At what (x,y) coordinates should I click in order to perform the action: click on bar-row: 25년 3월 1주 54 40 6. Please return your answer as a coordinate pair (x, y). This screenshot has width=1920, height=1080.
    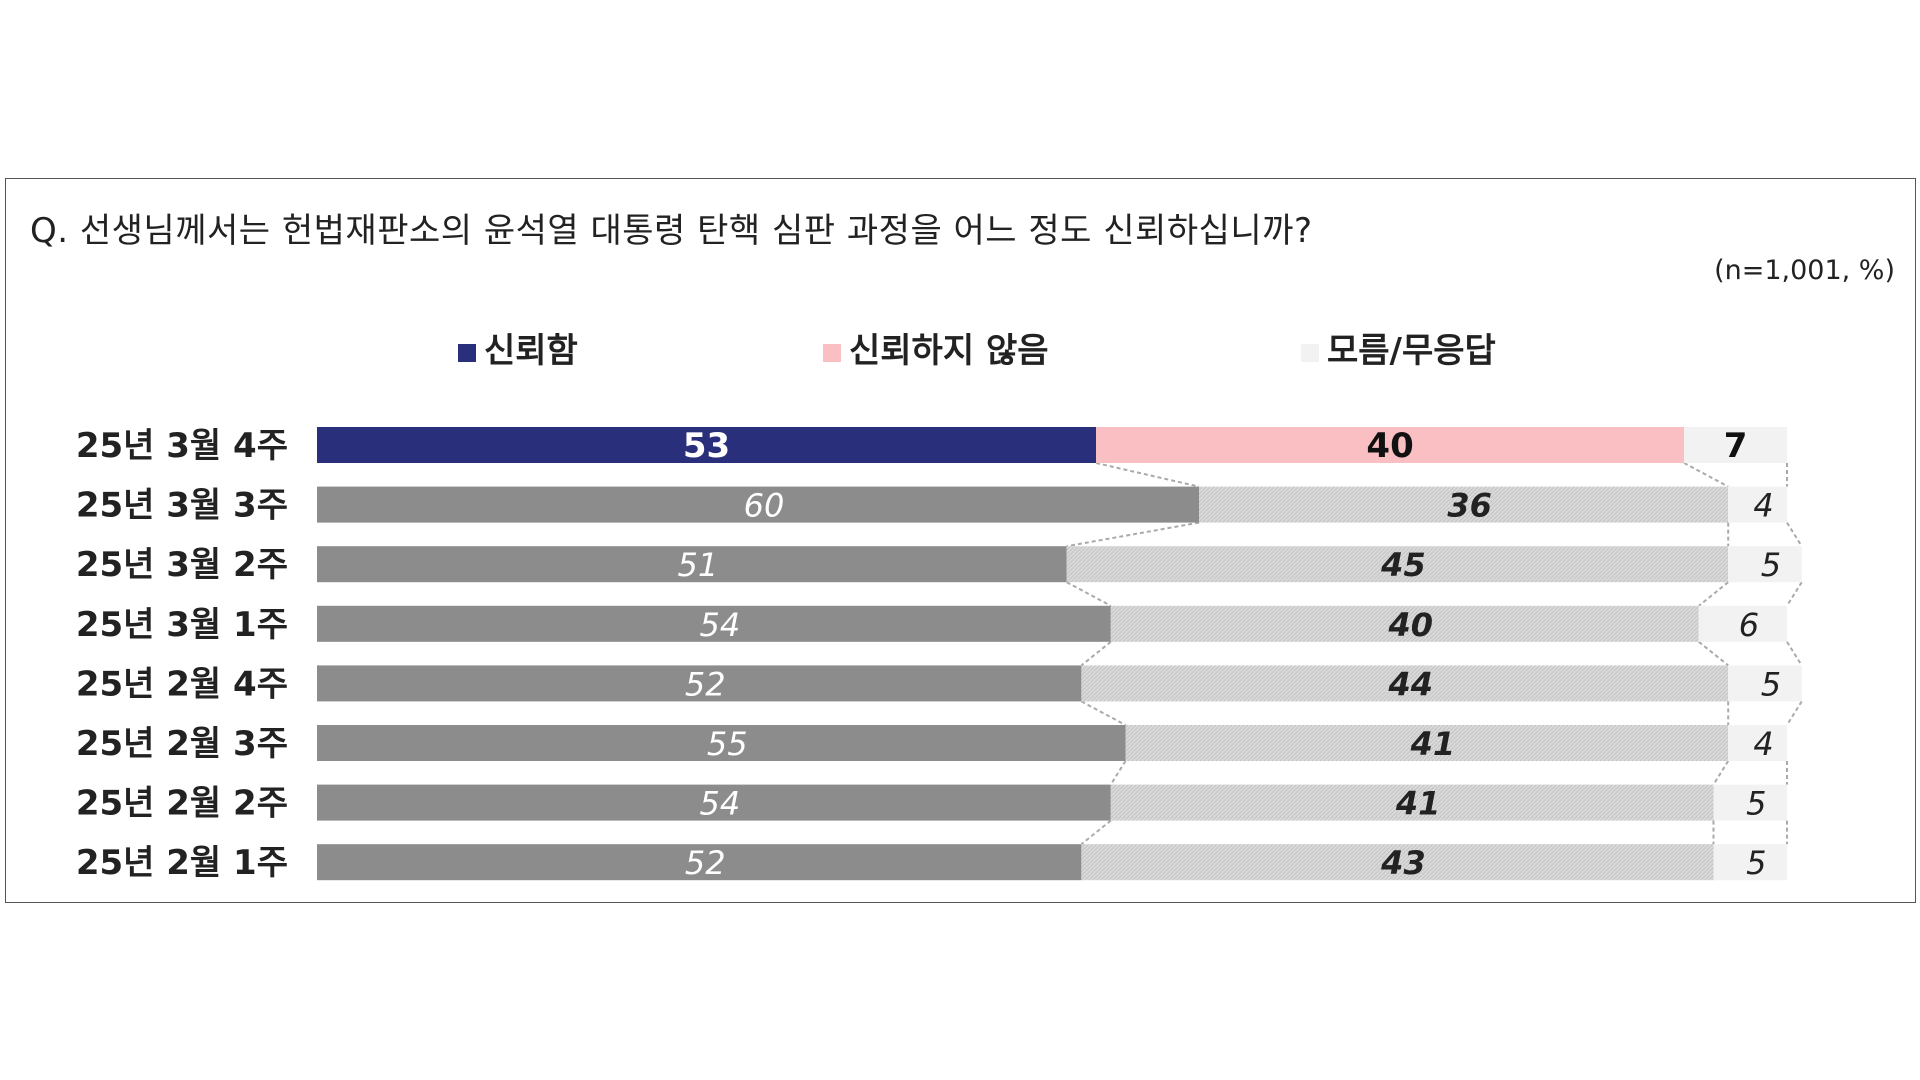
    Looking at the image, I should click on (931, 625).